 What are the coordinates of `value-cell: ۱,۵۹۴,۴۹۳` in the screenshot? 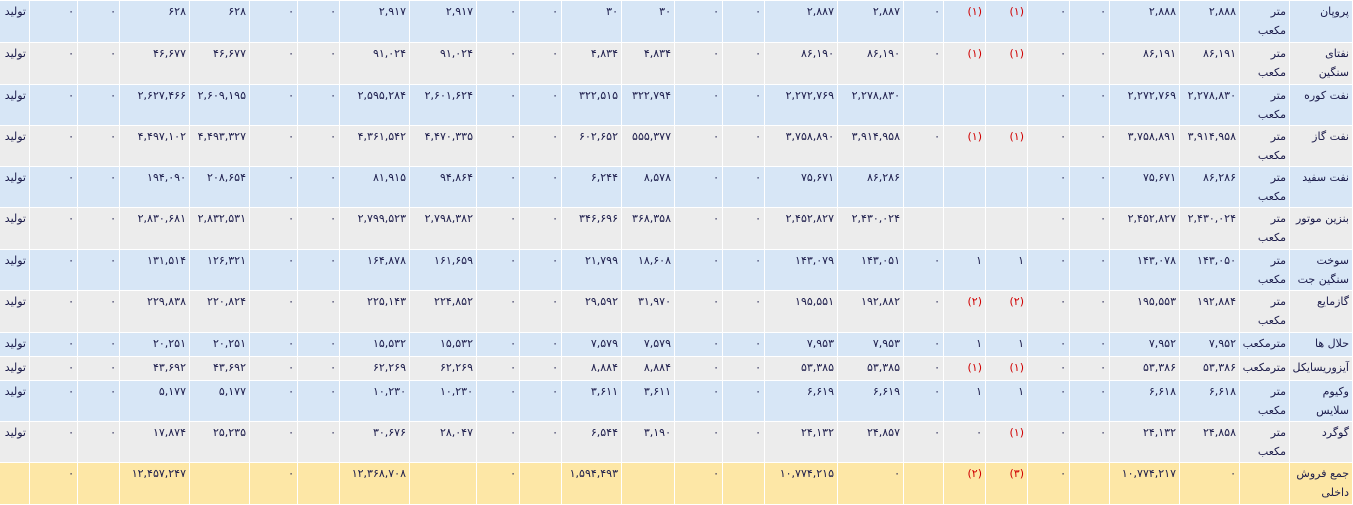 It's located at (591, 483).